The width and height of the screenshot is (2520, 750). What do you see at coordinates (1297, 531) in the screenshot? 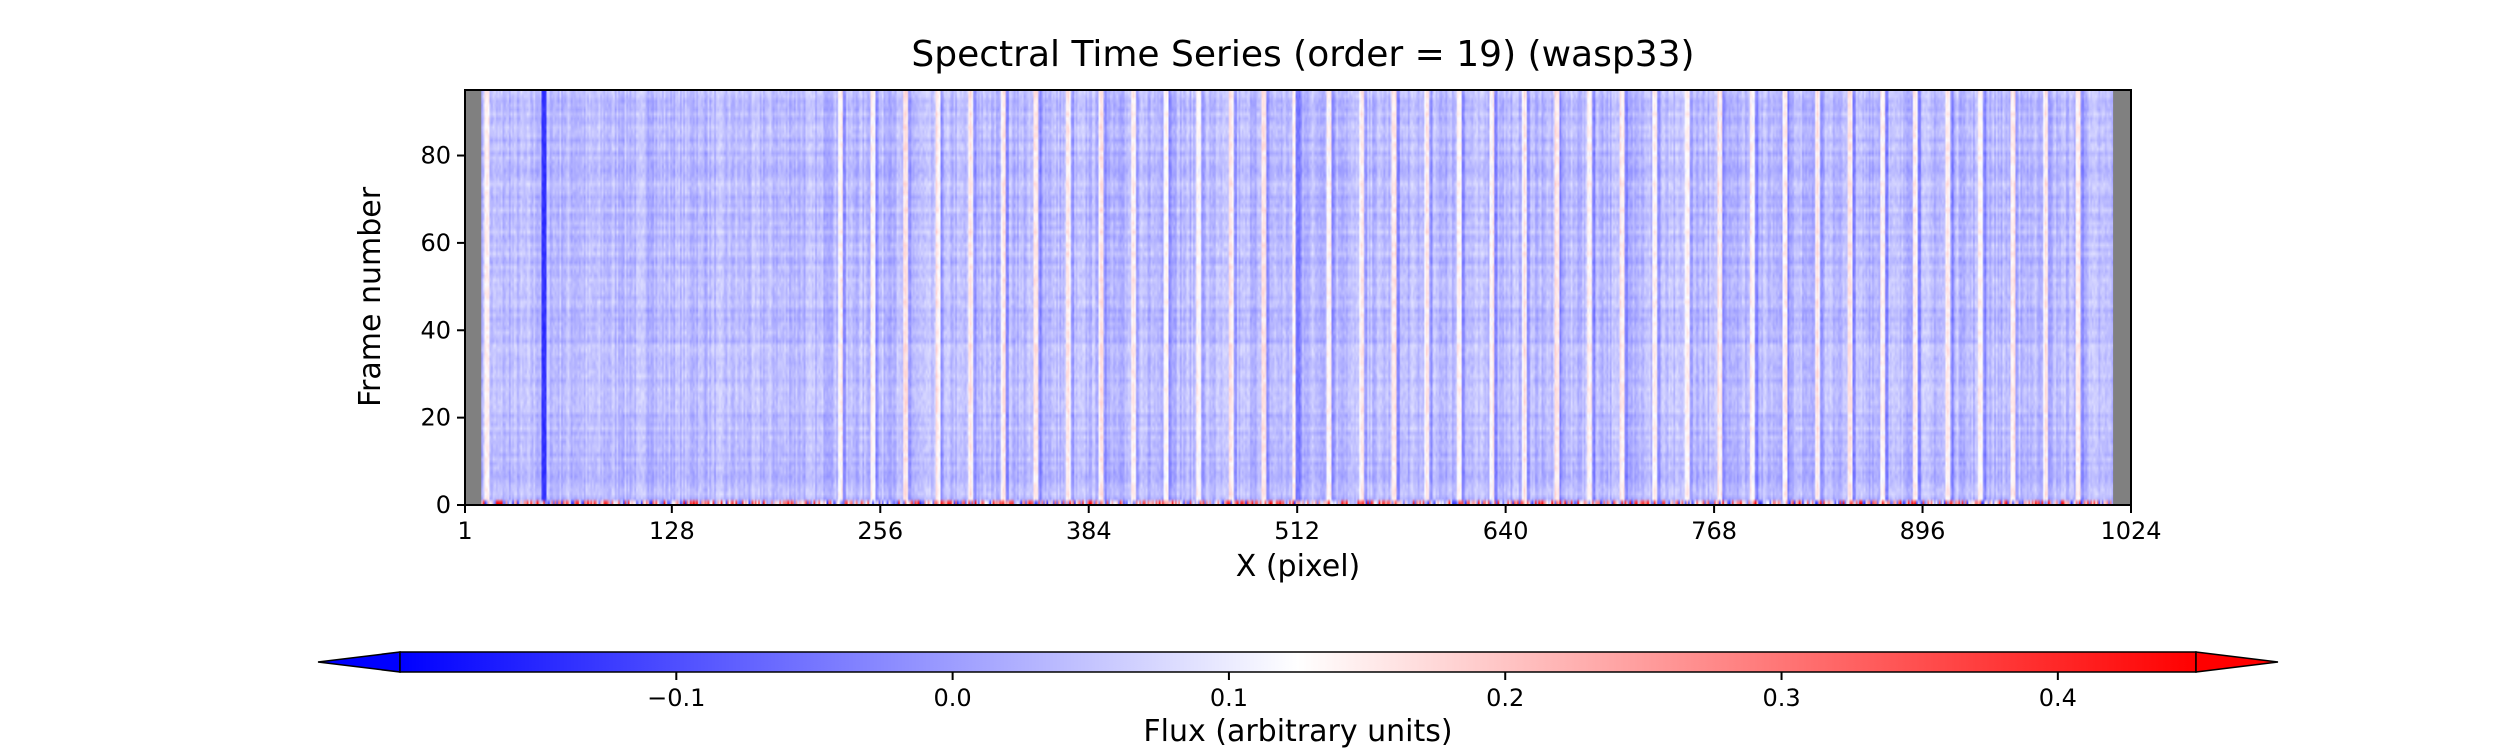
I see `x-tick-label: 512` at bounding box center [1297, 531].